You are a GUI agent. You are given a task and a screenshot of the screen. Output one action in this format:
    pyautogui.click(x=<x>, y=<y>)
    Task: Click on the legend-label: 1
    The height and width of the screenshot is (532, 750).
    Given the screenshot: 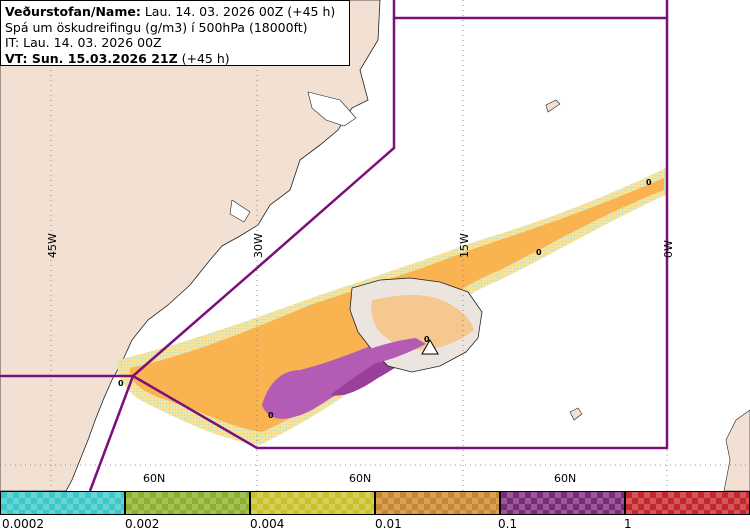 What is the action you would take?
    pyautogui.click(x=628, y=524)
    